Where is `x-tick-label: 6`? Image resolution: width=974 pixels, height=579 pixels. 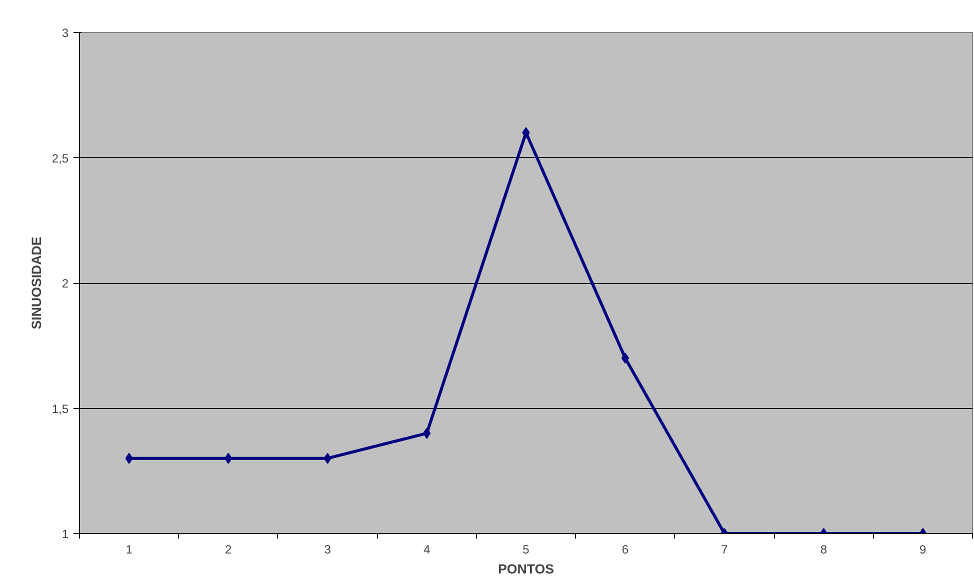
x-tick-label: 6 is located at coordinates (625, 549).